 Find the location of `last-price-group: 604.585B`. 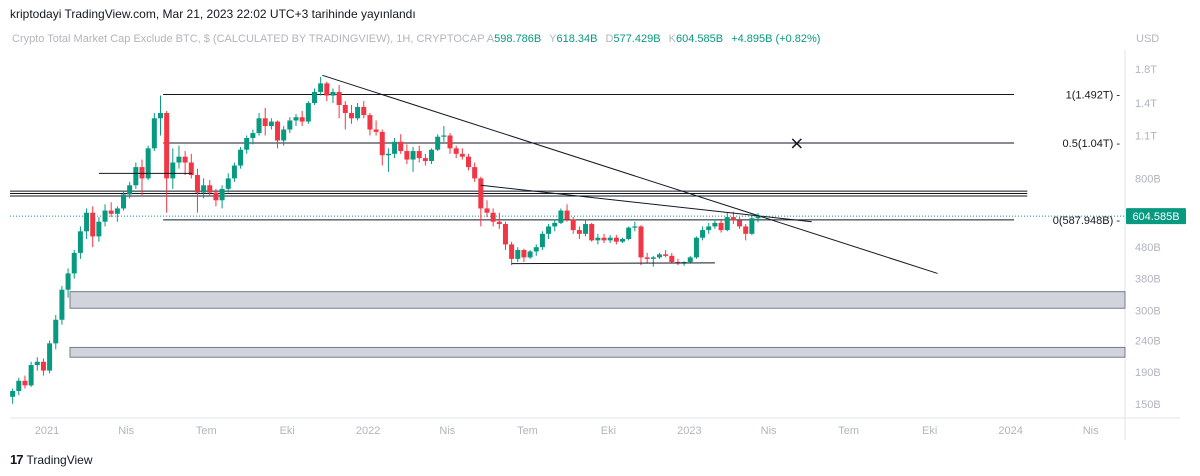

last-price-group: 604.585B is located at coordinates (598, 216).